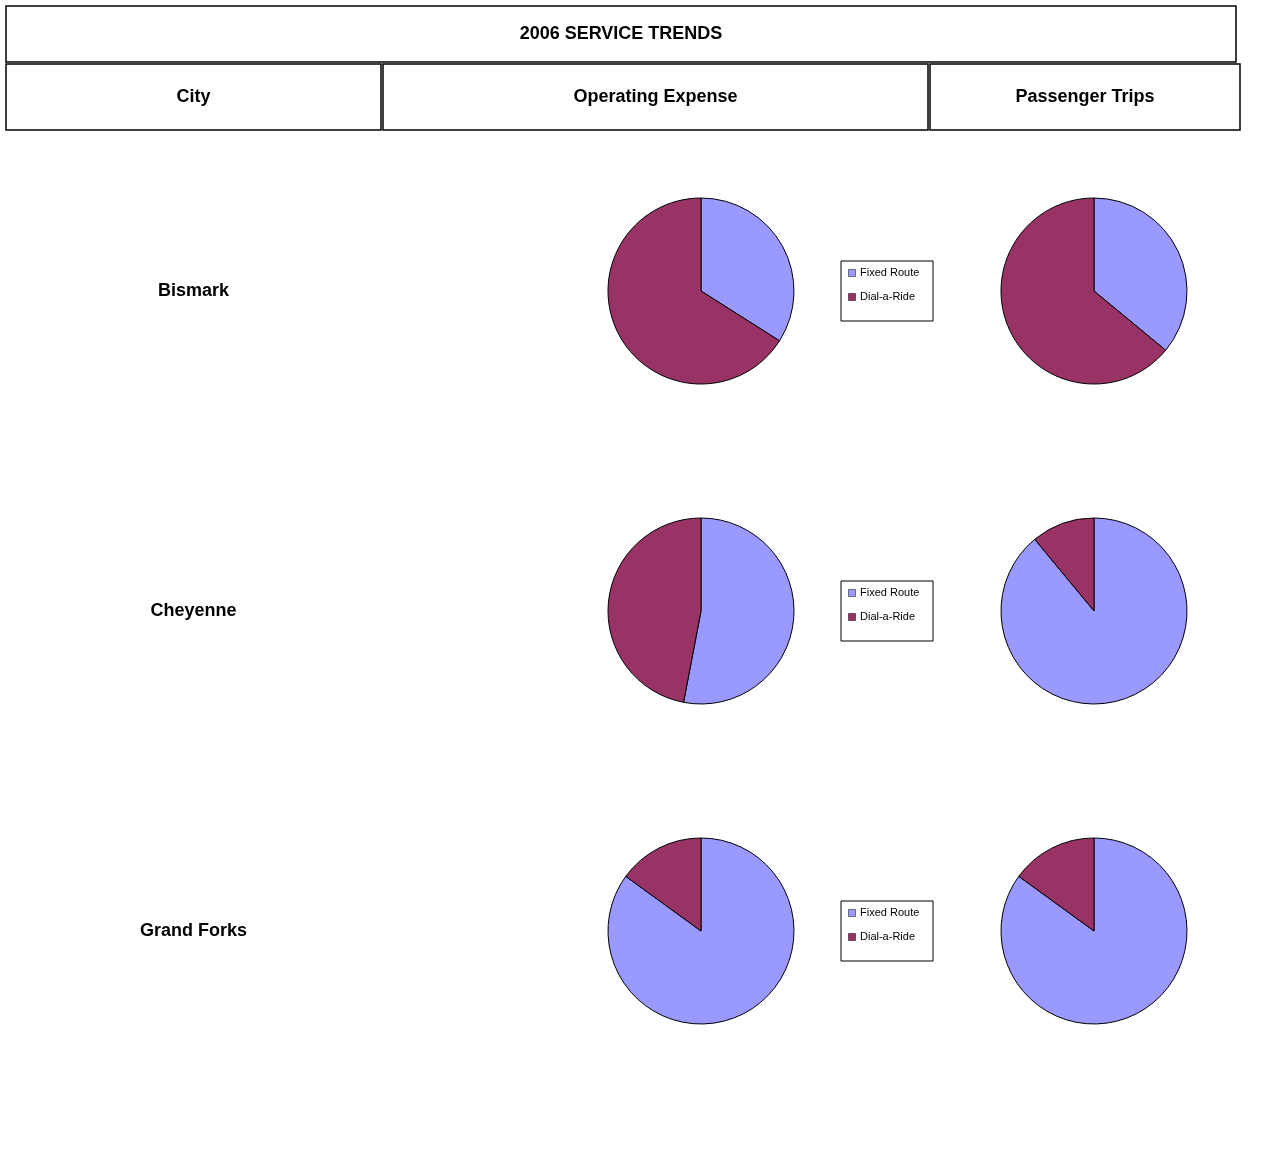  Describe the element at coordinates (655, 96) in the screenshot. I see `text: Operating Expense` at that location.